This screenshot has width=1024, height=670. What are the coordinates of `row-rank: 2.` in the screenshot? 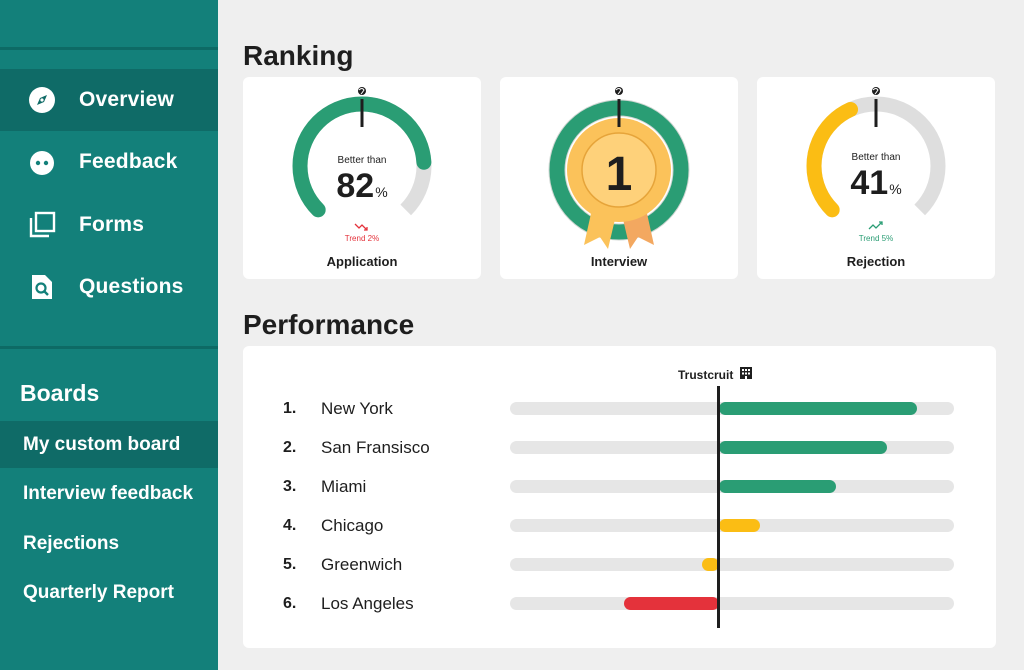 It's located at (290, 447).